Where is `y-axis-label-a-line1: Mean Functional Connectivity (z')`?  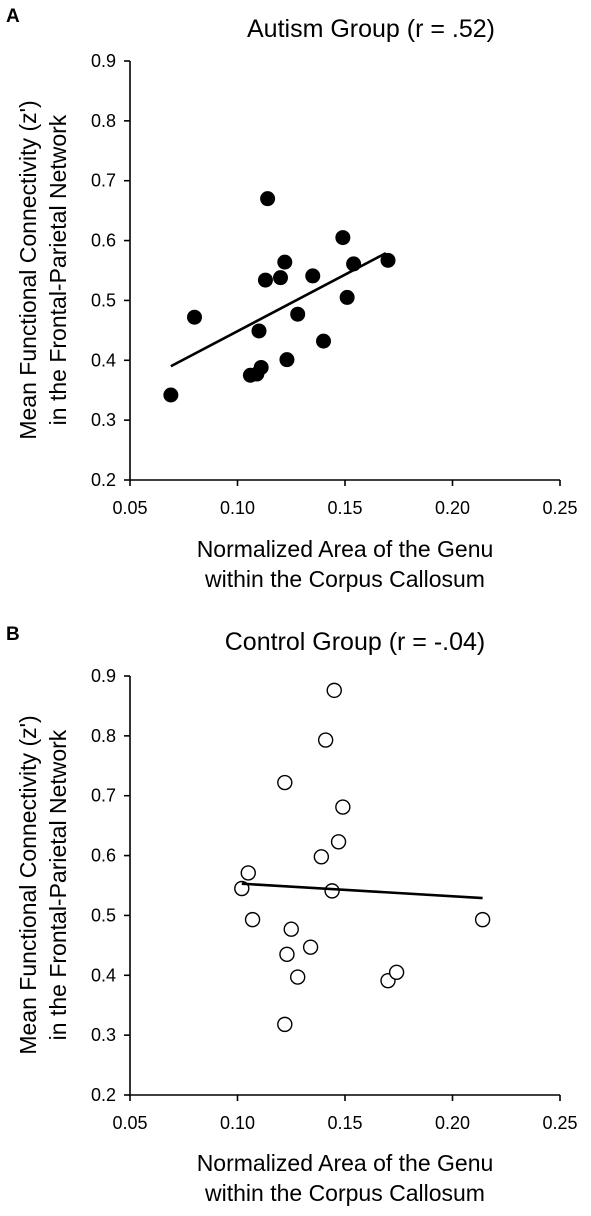 y-axis-label-a-line1: Mean Functional Connectivity (z') is located at coordinates (28, 269).